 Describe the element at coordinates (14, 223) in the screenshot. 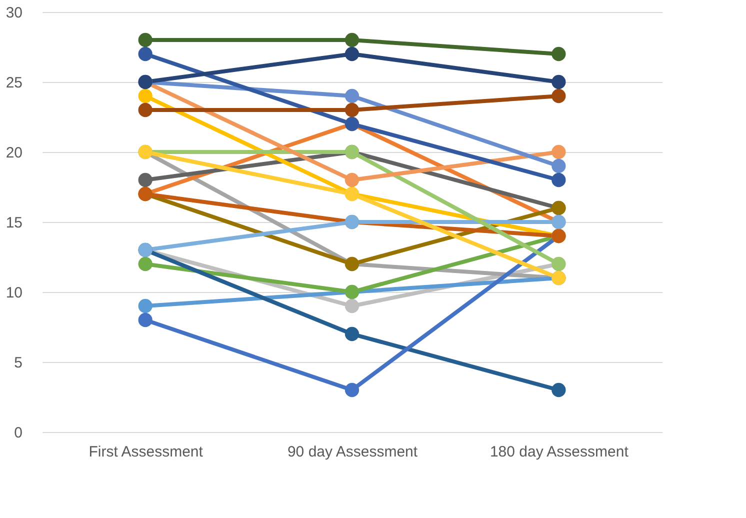

I see `y-tick-label: 15` at that location.